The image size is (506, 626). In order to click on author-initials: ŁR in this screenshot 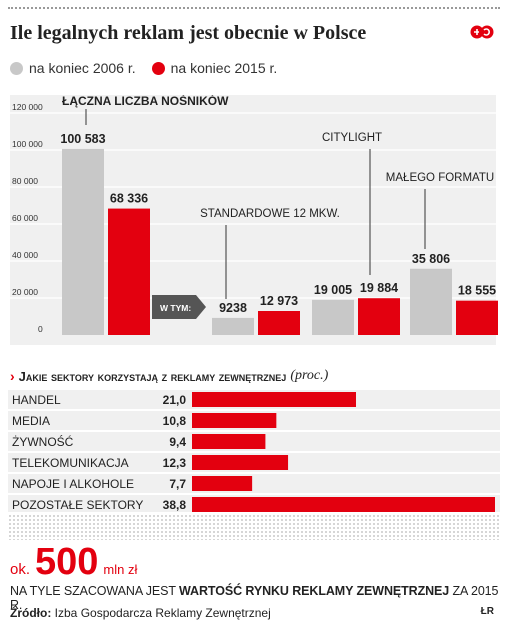, I will do `click(487, 611)`.